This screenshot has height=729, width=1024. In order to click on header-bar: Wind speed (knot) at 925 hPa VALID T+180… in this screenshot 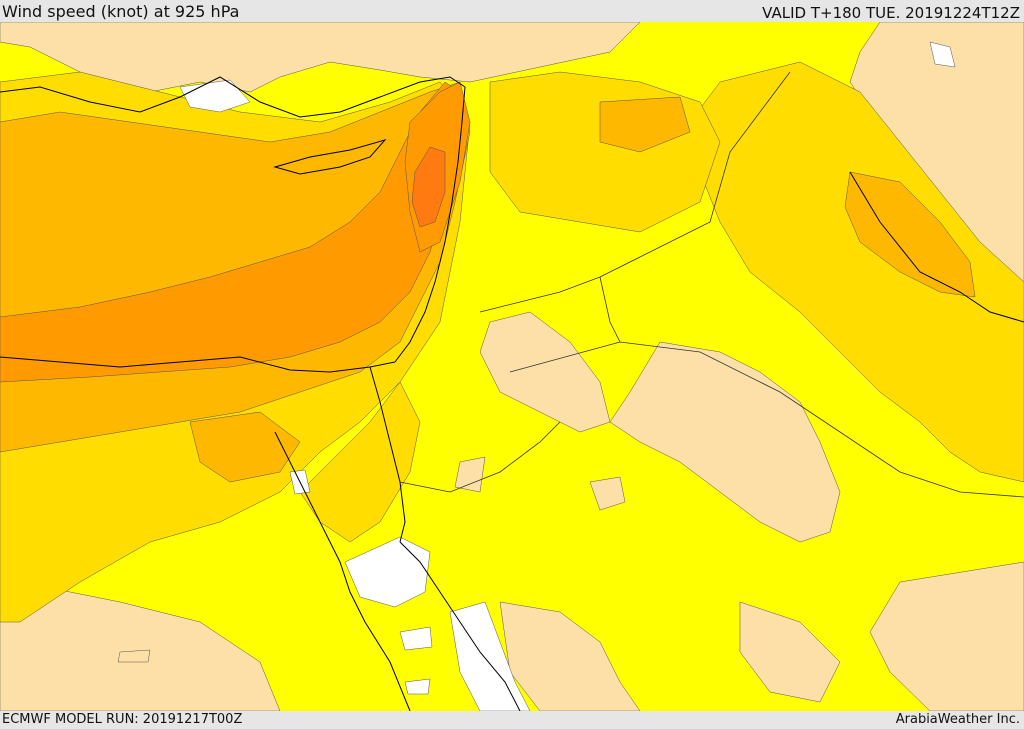, I will do `click(512, 11)`.